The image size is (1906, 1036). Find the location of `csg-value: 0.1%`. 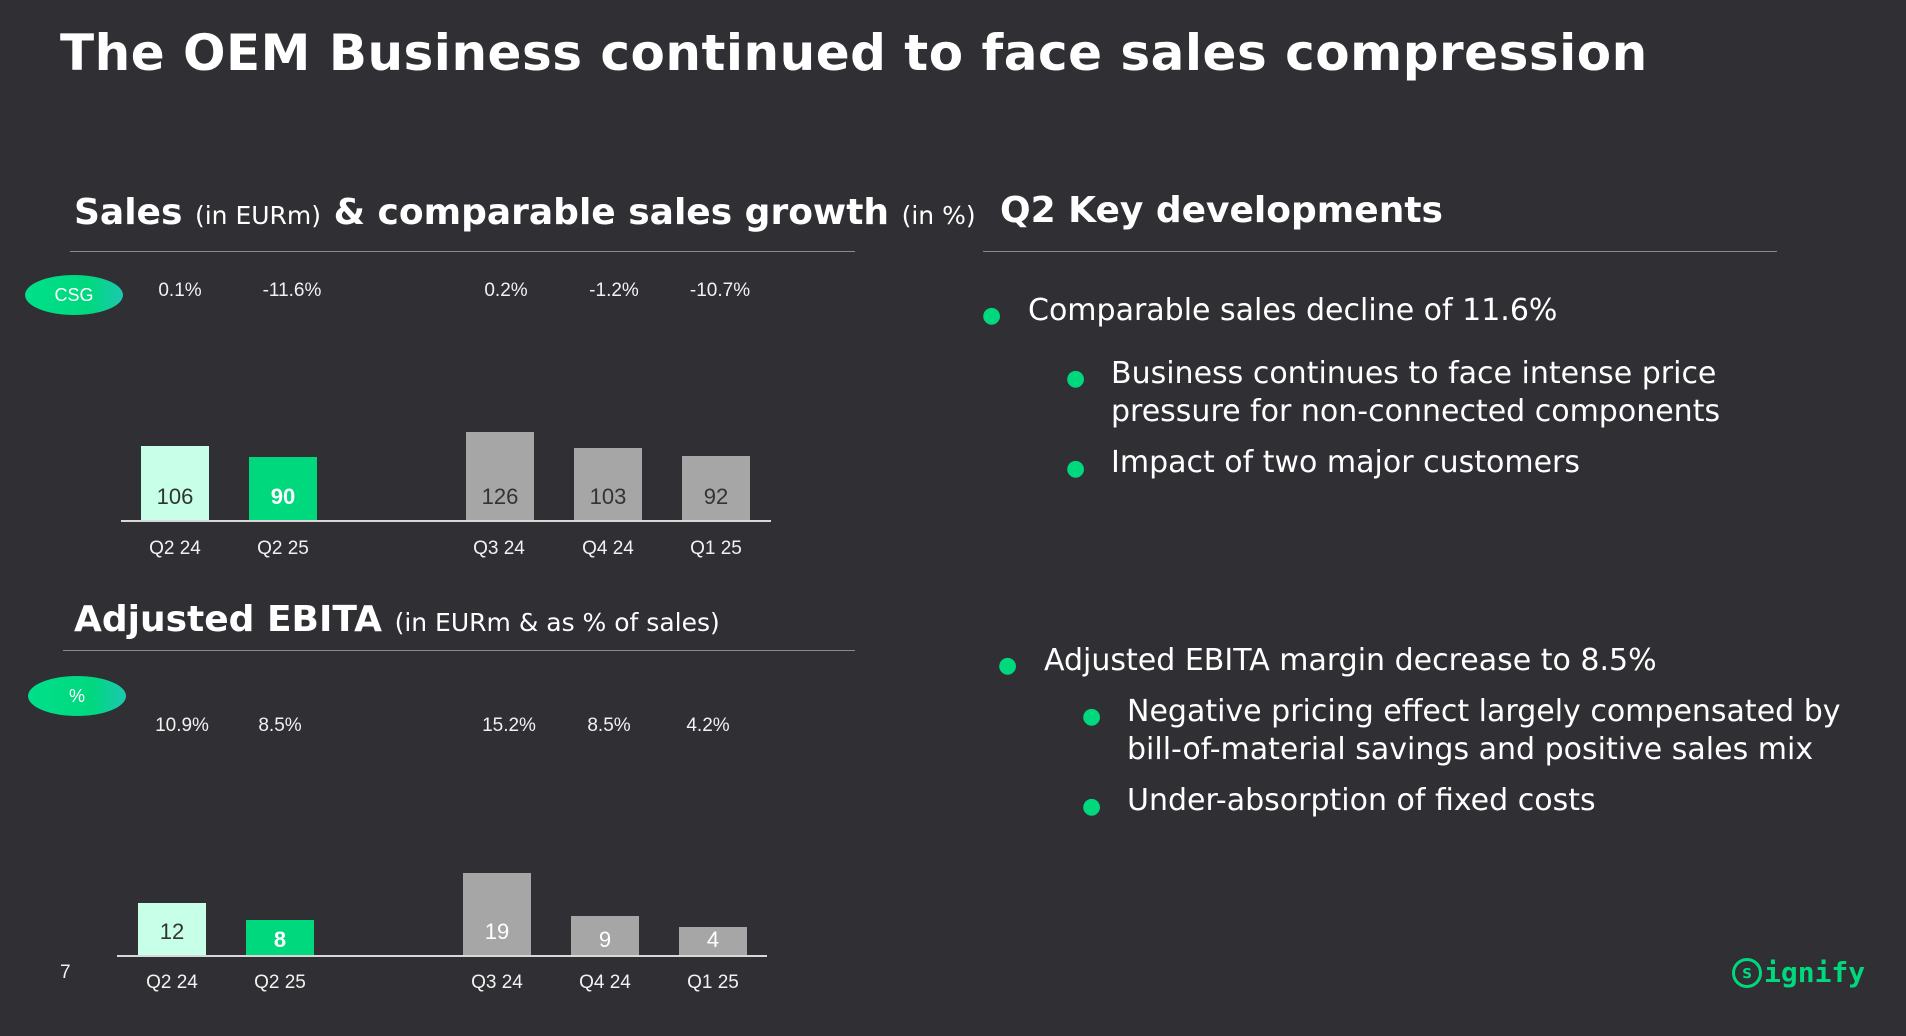

csg-value: 0.1% is located at coordinates (180, 290).